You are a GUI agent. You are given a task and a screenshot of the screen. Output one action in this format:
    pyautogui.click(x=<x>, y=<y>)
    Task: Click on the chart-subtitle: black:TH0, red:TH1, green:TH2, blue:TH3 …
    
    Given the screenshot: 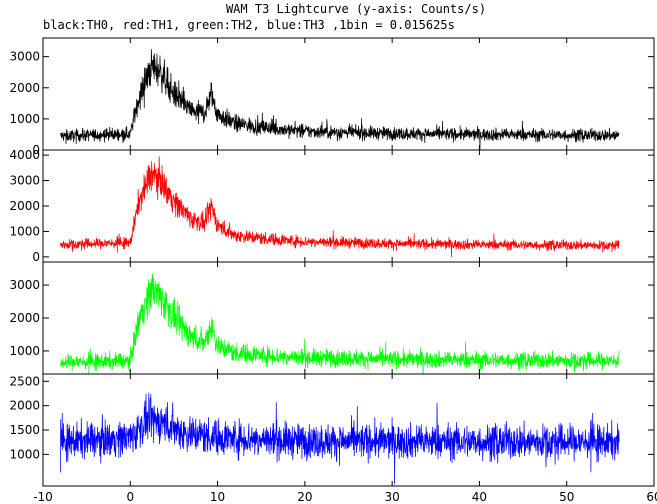 What is the action you would take?
    pyautogui.click(x=249, y=25)
    